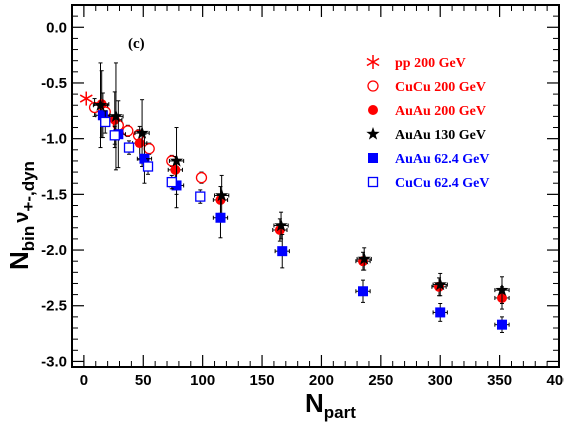  What do you see at coordinates (84, 380) in the screenshot?
I see `x-tick-label: 0` at bounding box center [84, 380].